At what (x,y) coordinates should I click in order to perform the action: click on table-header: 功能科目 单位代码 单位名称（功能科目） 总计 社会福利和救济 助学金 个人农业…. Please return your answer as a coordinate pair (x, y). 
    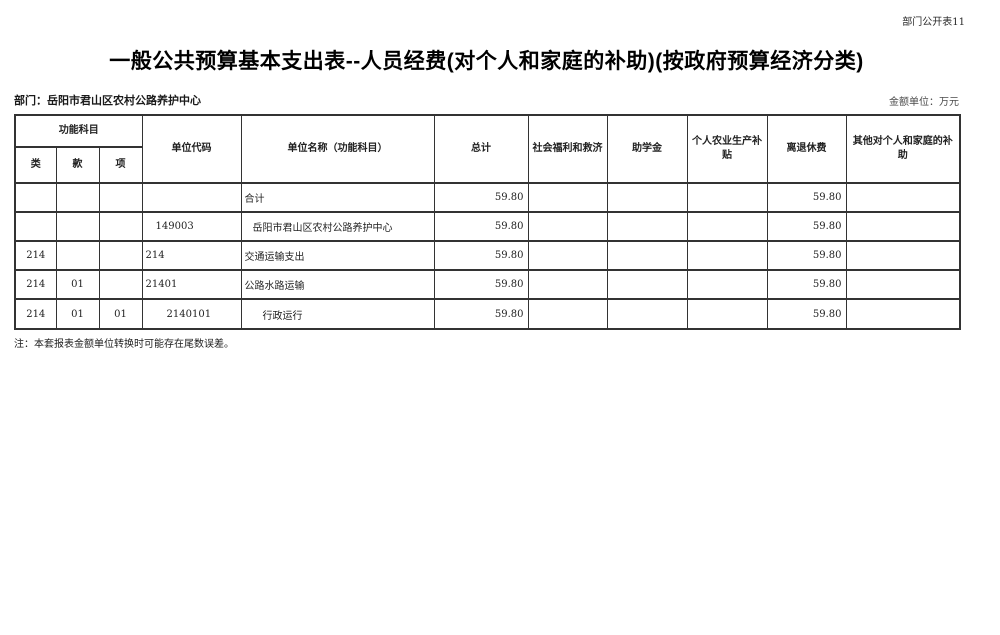
    Looking at the image, I should click on (487, 149).